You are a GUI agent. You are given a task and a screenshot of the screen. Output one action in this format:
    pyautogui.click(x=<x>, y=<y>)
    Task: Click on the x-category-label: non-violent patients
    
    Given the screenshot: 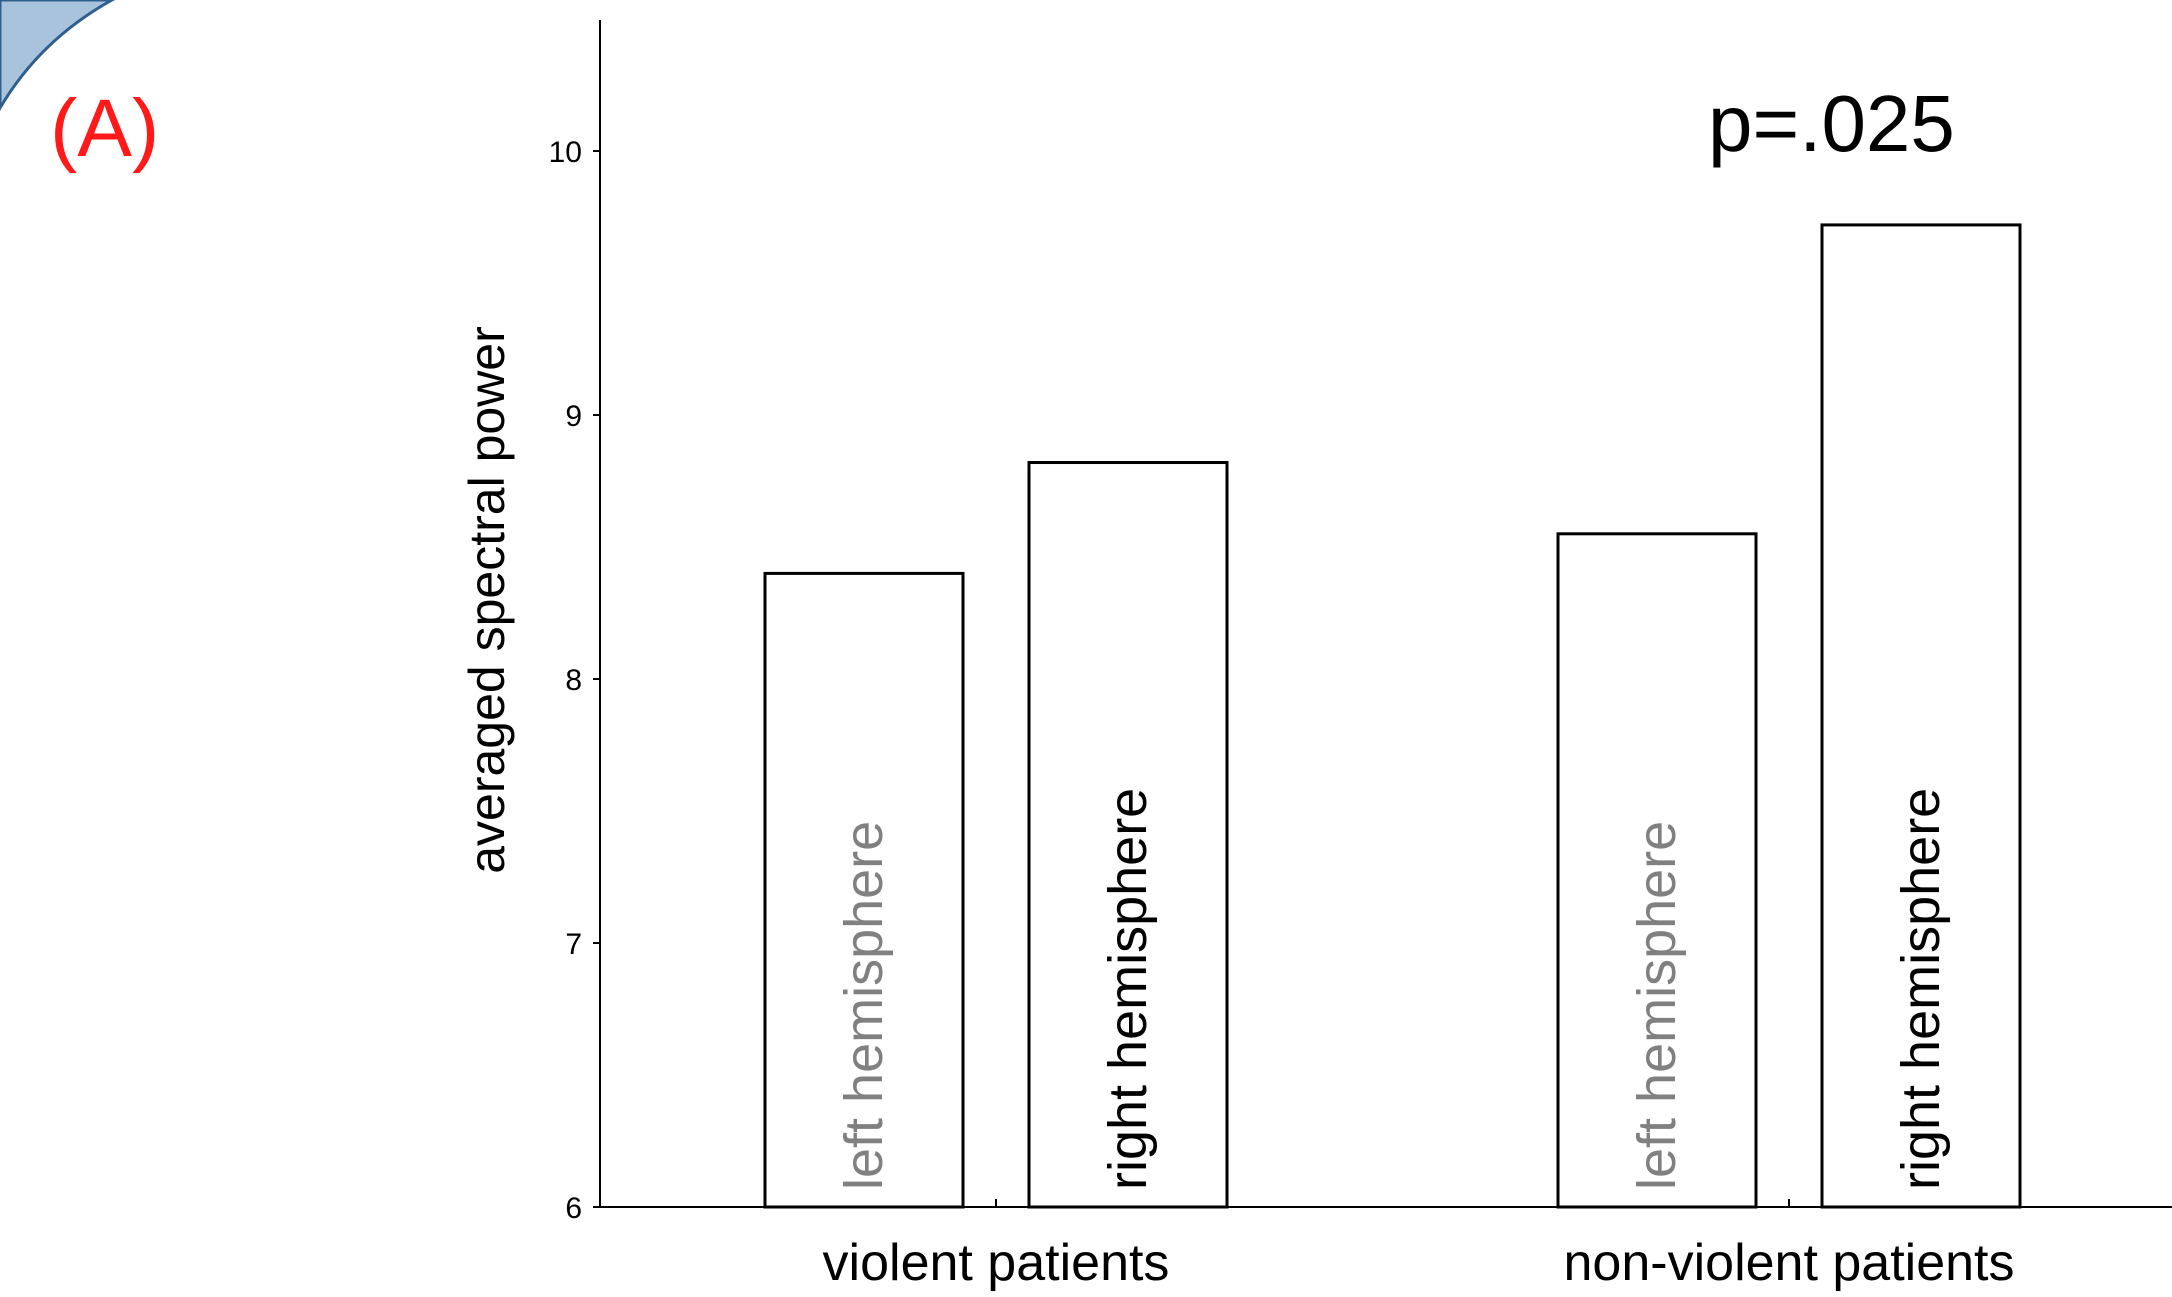 What is the action you would take?
    pyautogui.click(x=1789, y=1263)
    